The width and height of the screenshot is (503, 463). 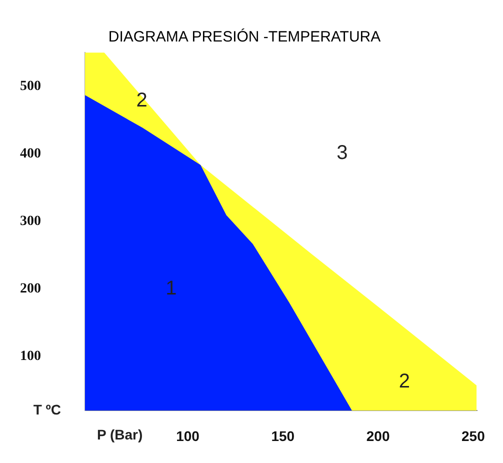 I want to click on annotation: 1, so click(x=171, y=288).